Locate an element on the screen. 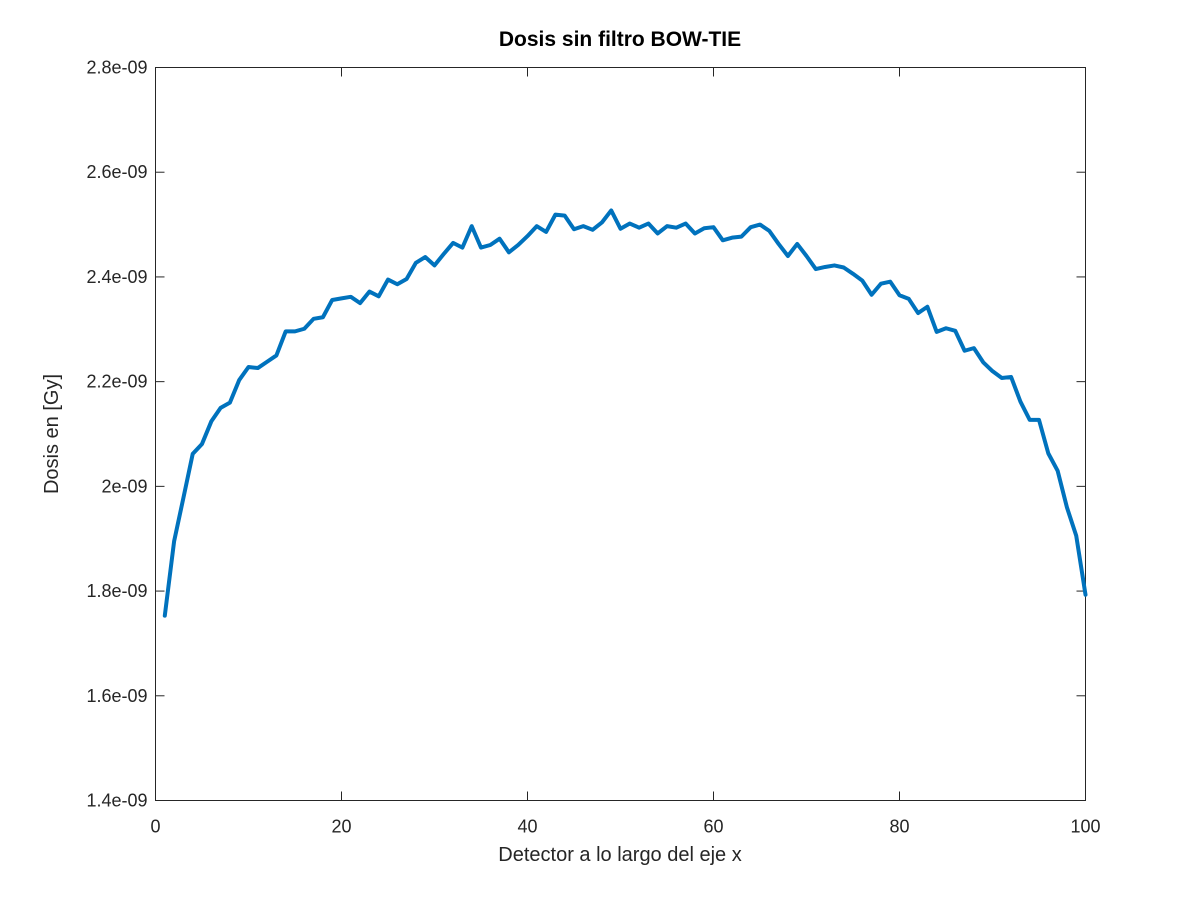 The width and height of the screenshot is (1200, 900). y-tick-label: 2.4e-09 is located at coordinates (116, 277).